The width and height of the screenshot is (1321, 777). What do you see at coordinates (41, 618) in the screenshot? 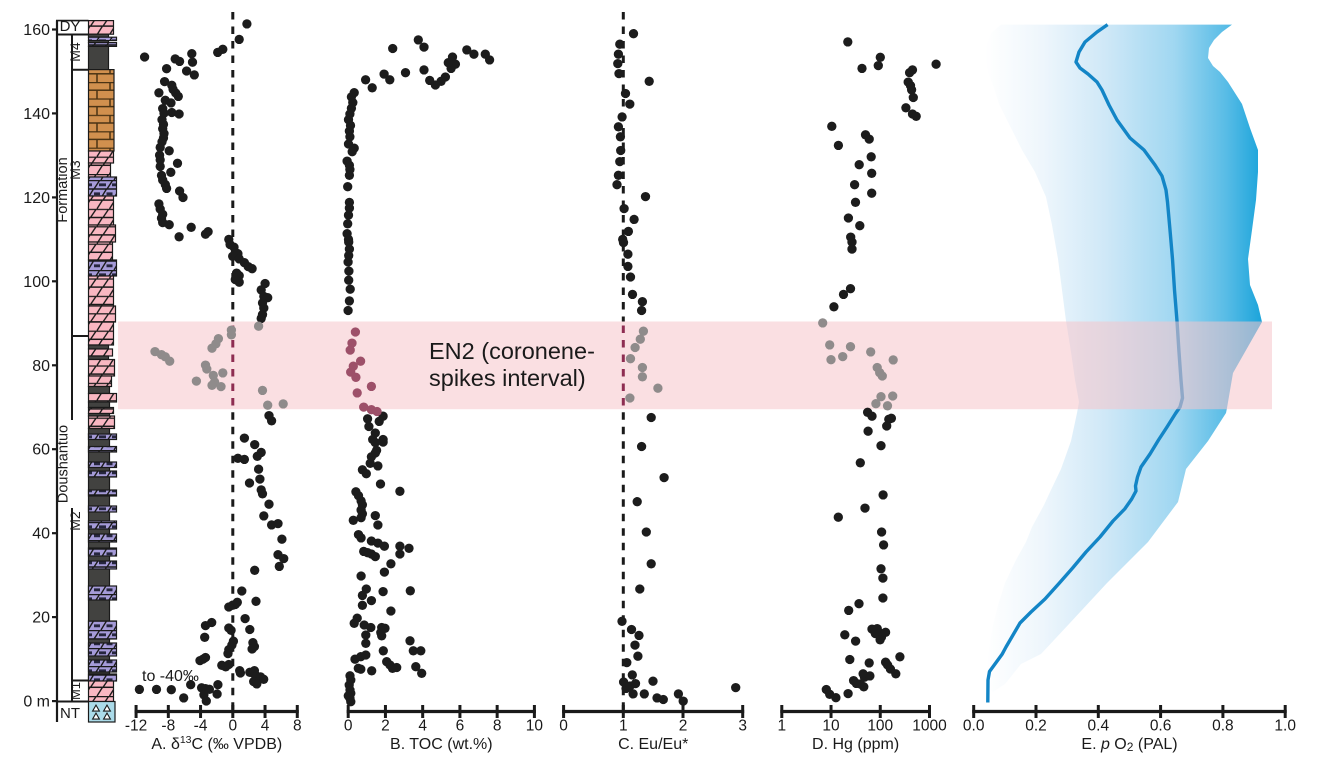
I see `svg-text: 20` at bounding box center [41, 618].